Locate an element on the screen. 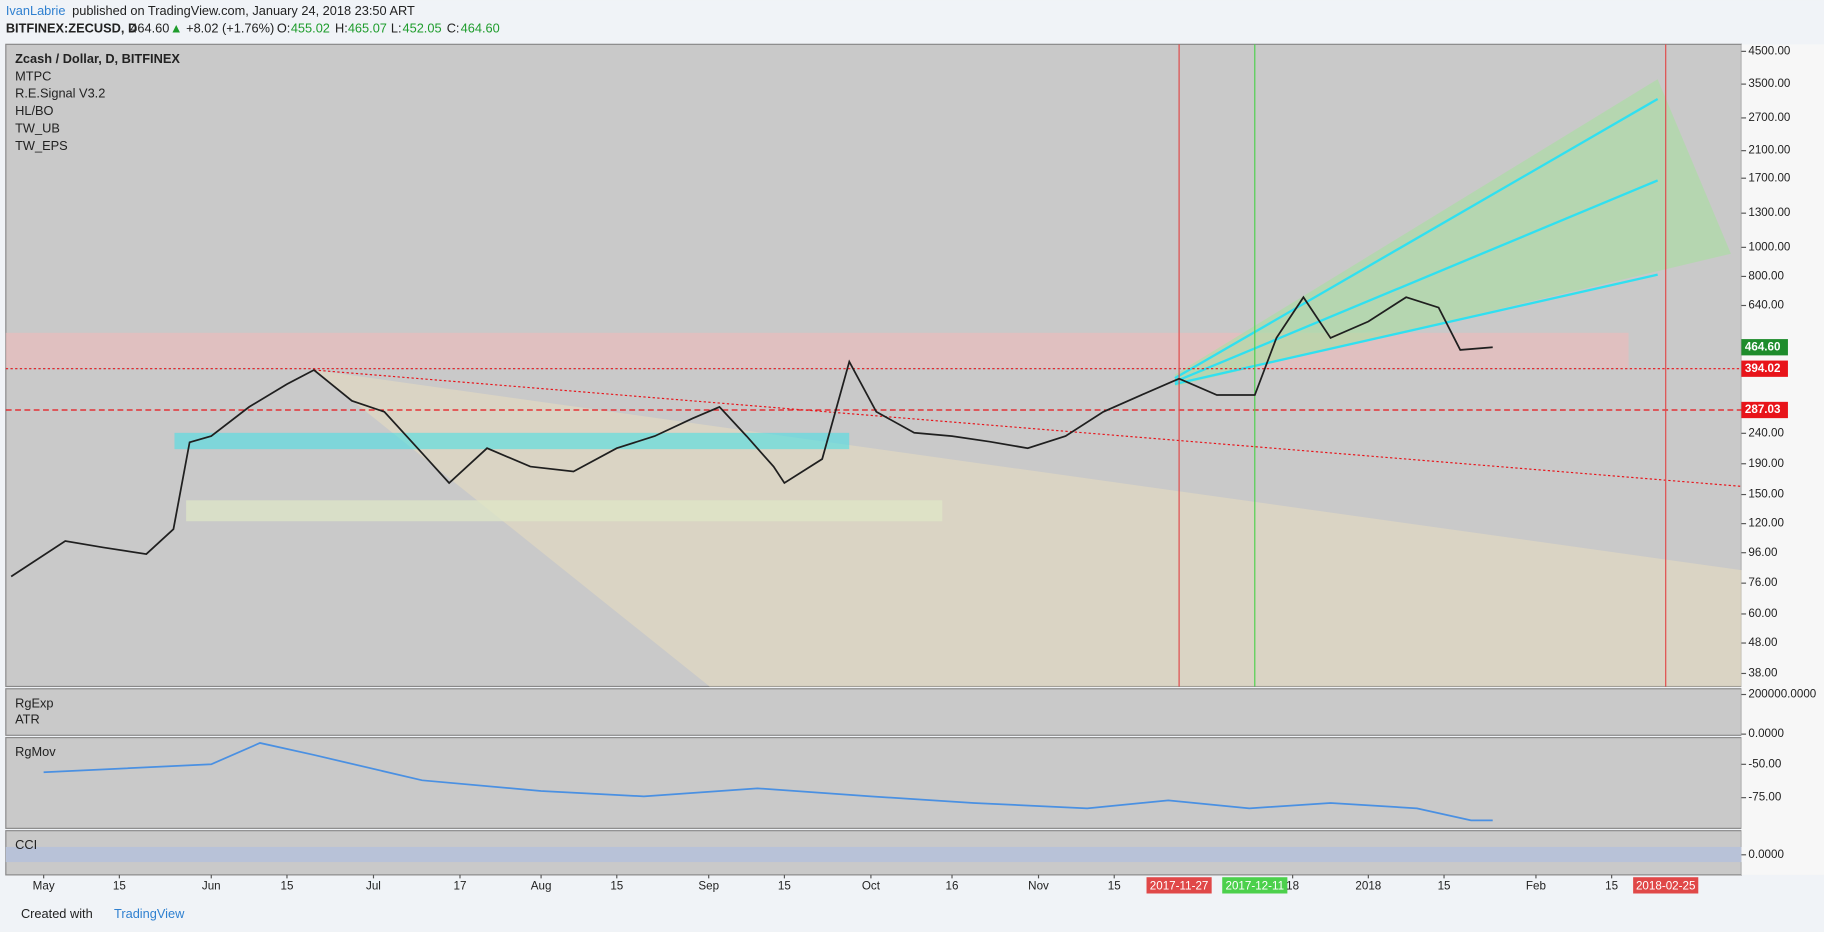 This screenshot has width=1824, height=932. price-label: 394.02 is located at coordinates (1763, 368).